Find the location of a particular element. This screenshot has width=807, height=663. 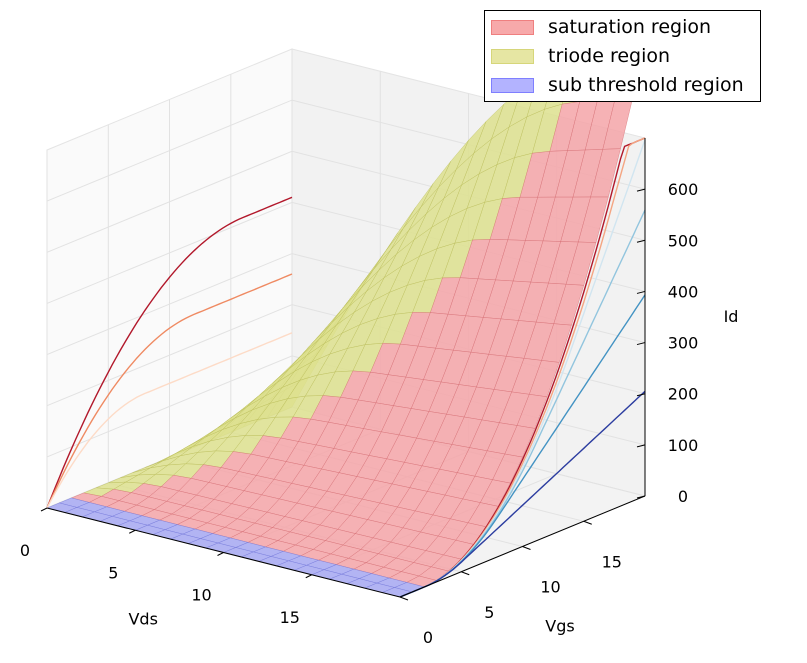

legend-label-saturation: saturation region is located at coordinates (630, 27).